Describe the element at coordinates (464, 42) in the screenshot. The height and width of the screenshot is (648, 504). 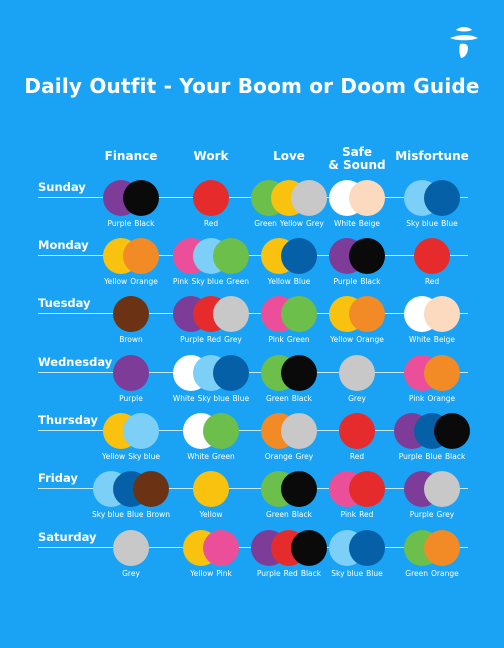
I see `telenor-logo-icon` at that location.